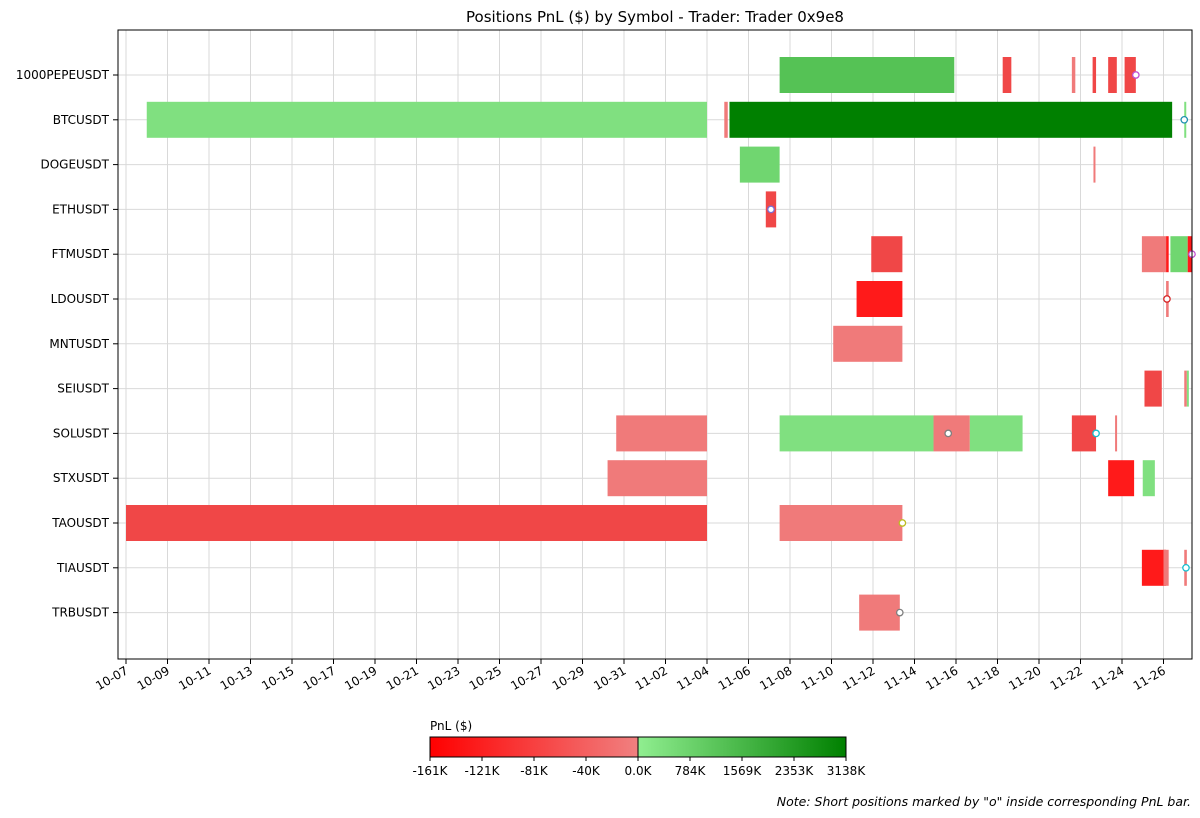 Image resolution: width=1200 pixels, height=818 pixels. I want to click on colorbar-tick-label: 2353K, so click(795, 771).